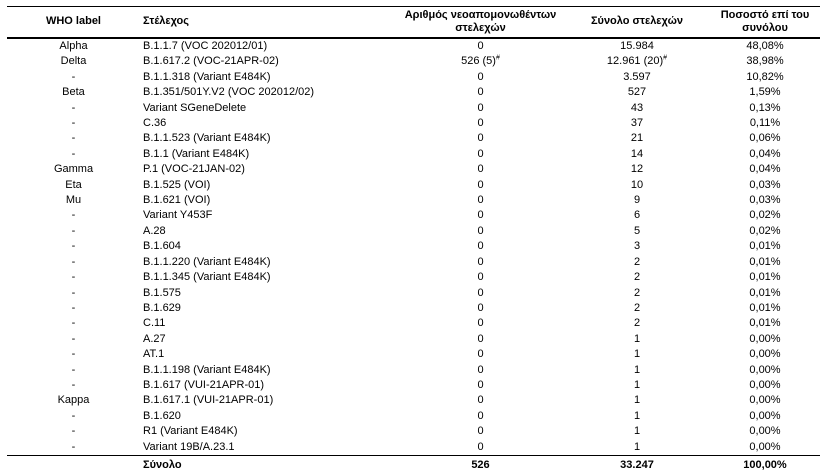 The height and width of the screenshot is (472, 827). What do you see at coordinates (190, 431) in the screenshot?
I see `strain-cell: R1 (Variant E484K)` at bounding box center [190, 431].